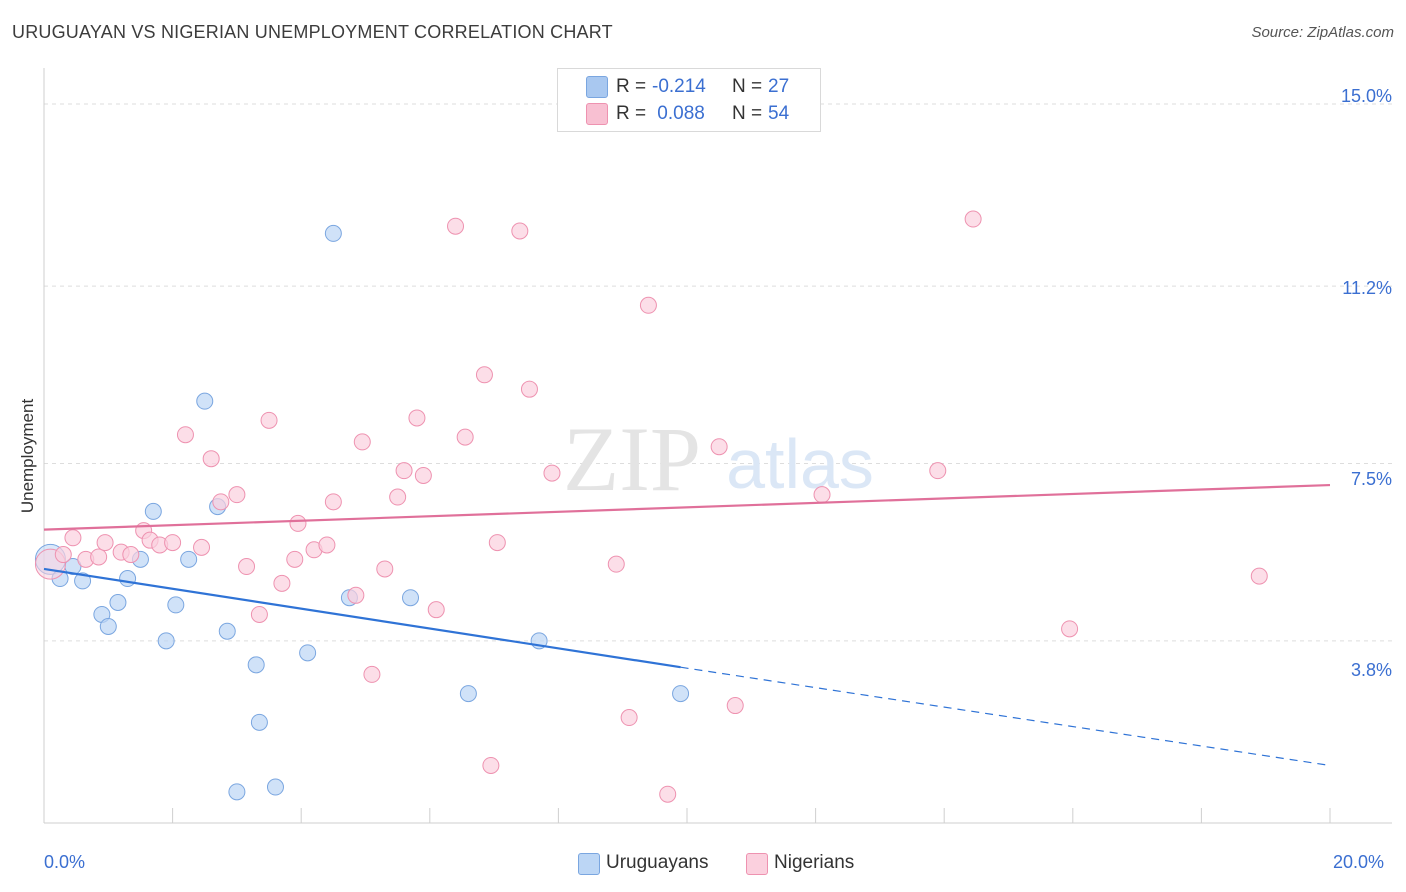 This screenshot has height=892, width=1406. I want to click on y-tick-label: 7.5%, so click(1371, 479).